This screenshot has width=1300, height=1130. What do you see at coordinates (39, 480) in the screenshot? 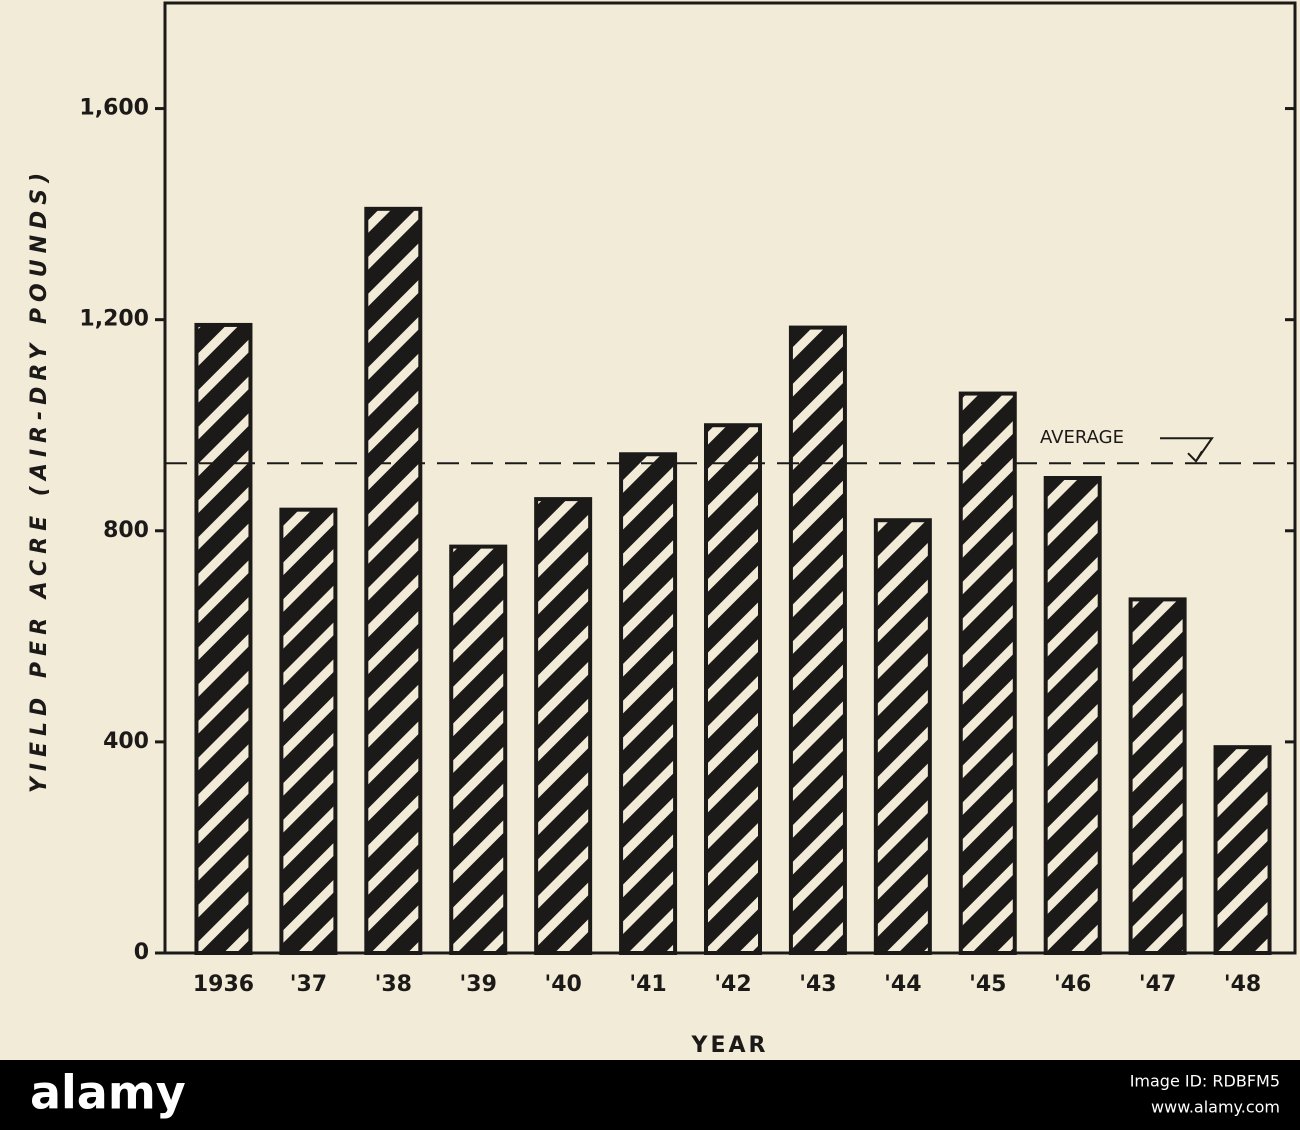
I see `y-axis-title: YIELD PER ACRE (AIR-DRY POUNDS)` at bounding box center [39, 480].